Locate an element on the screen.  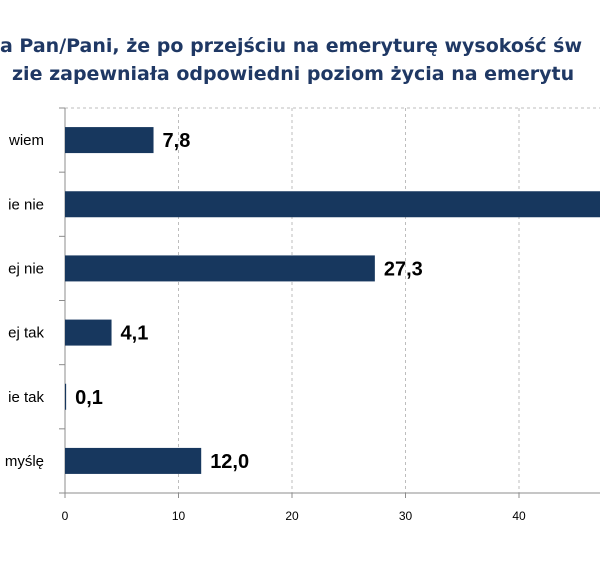
category-labels: wiem ie nie ej nie ej tak ie tak myślę is located at coordinates (25, 301).